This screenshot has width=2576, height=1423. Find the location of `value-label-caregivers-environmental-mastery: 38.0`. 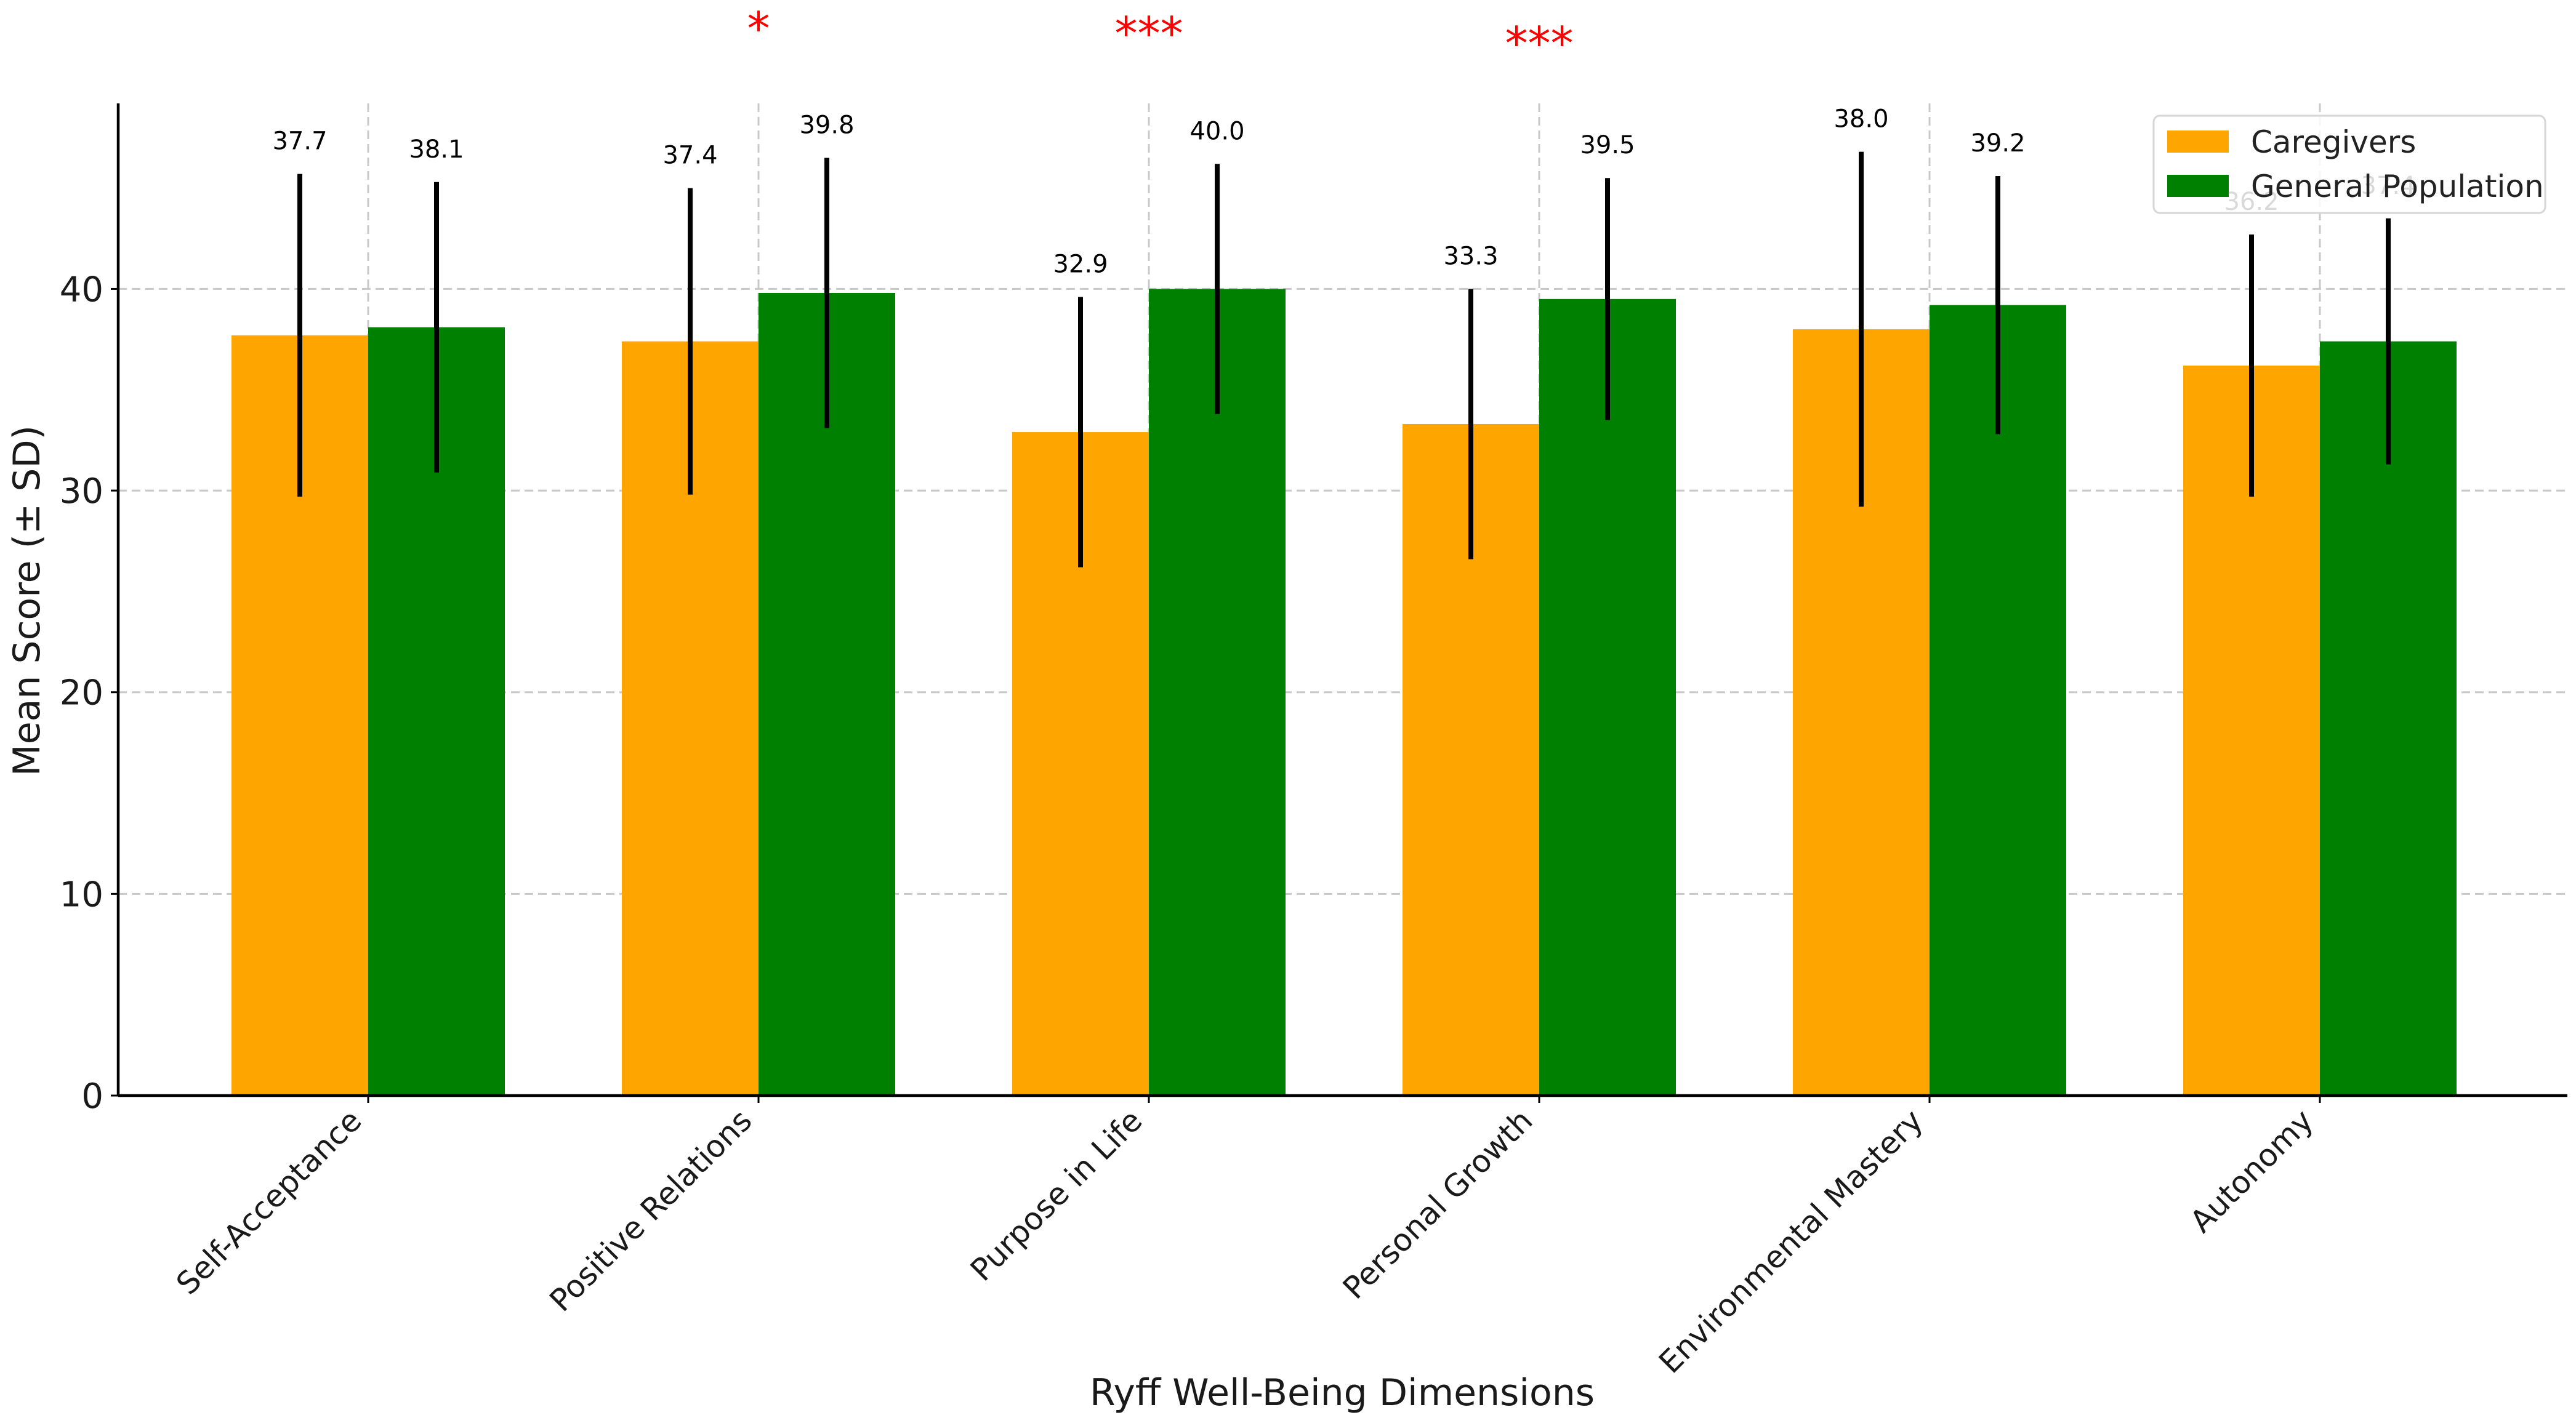

value-label-caregivers-environmental-mastery: 38.0 is located at coordinates (1860, 119).